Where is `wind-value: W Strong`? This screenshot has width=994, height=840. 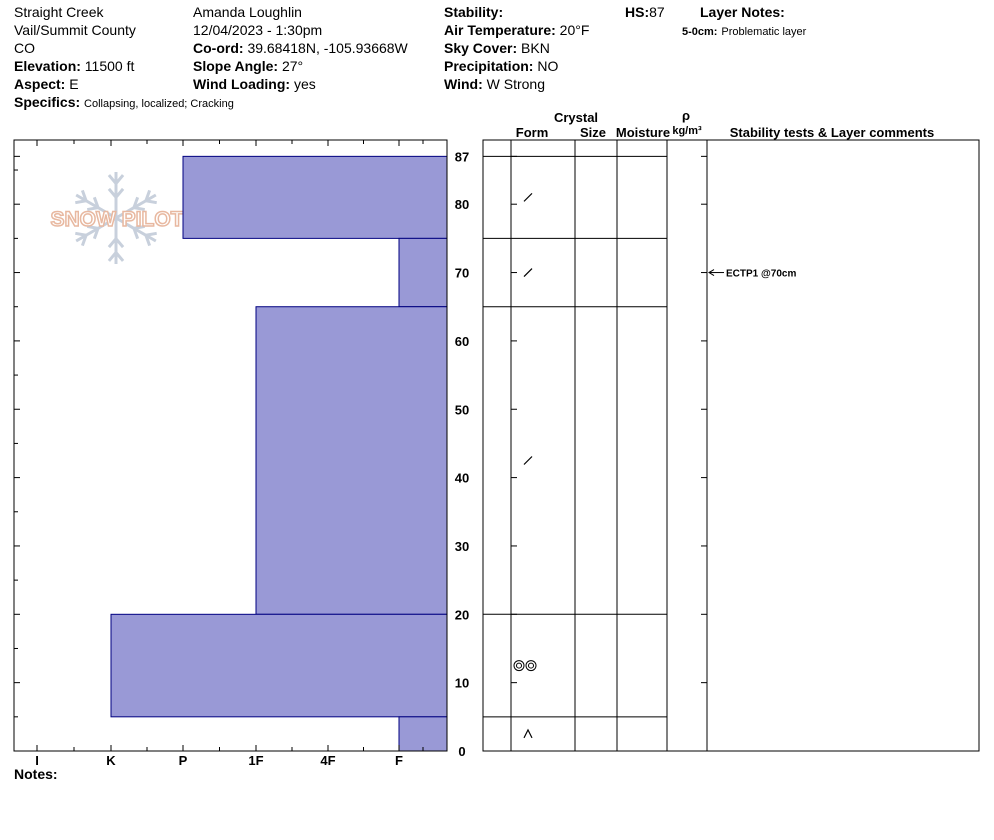
wind-value: W Strong is located at coordinates (515, 84).